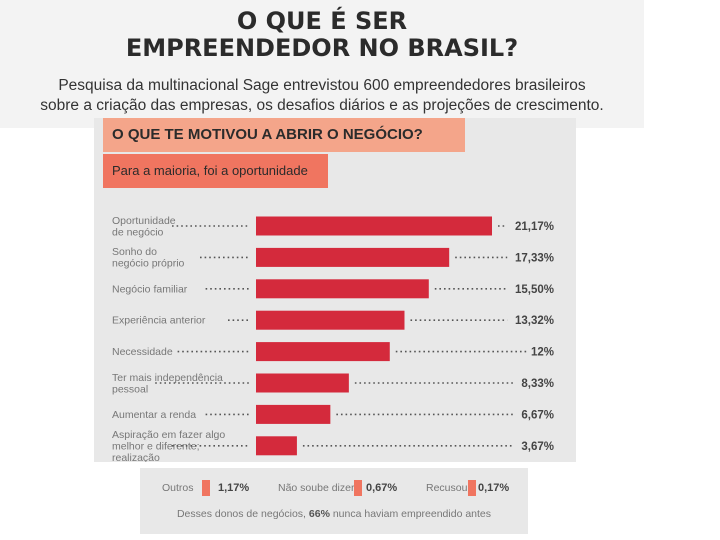  Describe the element at coordinates (319, 514) in the screenshot. I see `footer-note-highlight: 66%` at that location.